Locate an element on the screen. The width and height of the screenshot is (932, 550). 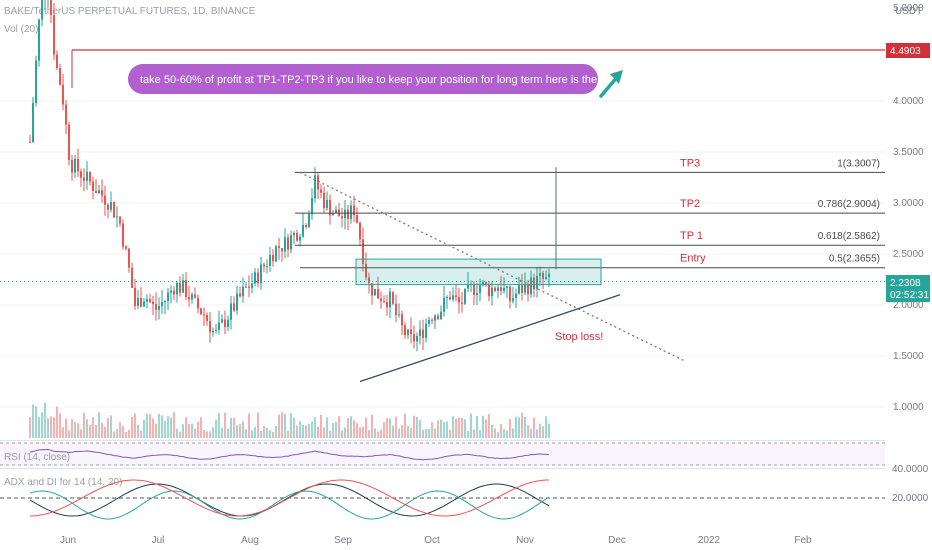
entry-zone-box is located at coordinates (478, 272).